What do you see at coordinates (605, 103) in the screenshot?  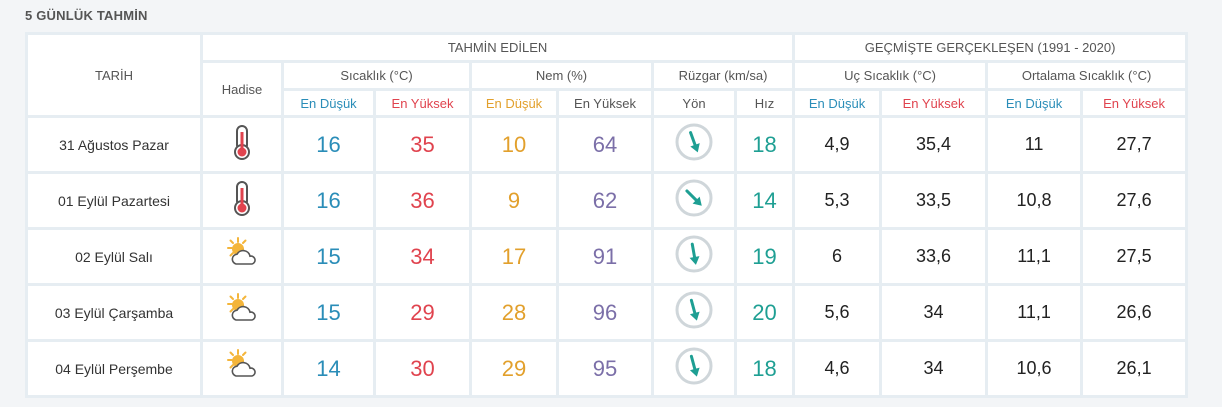 I see `subheader-hum-high: En Yüksek` at bounding box center [605, 103].